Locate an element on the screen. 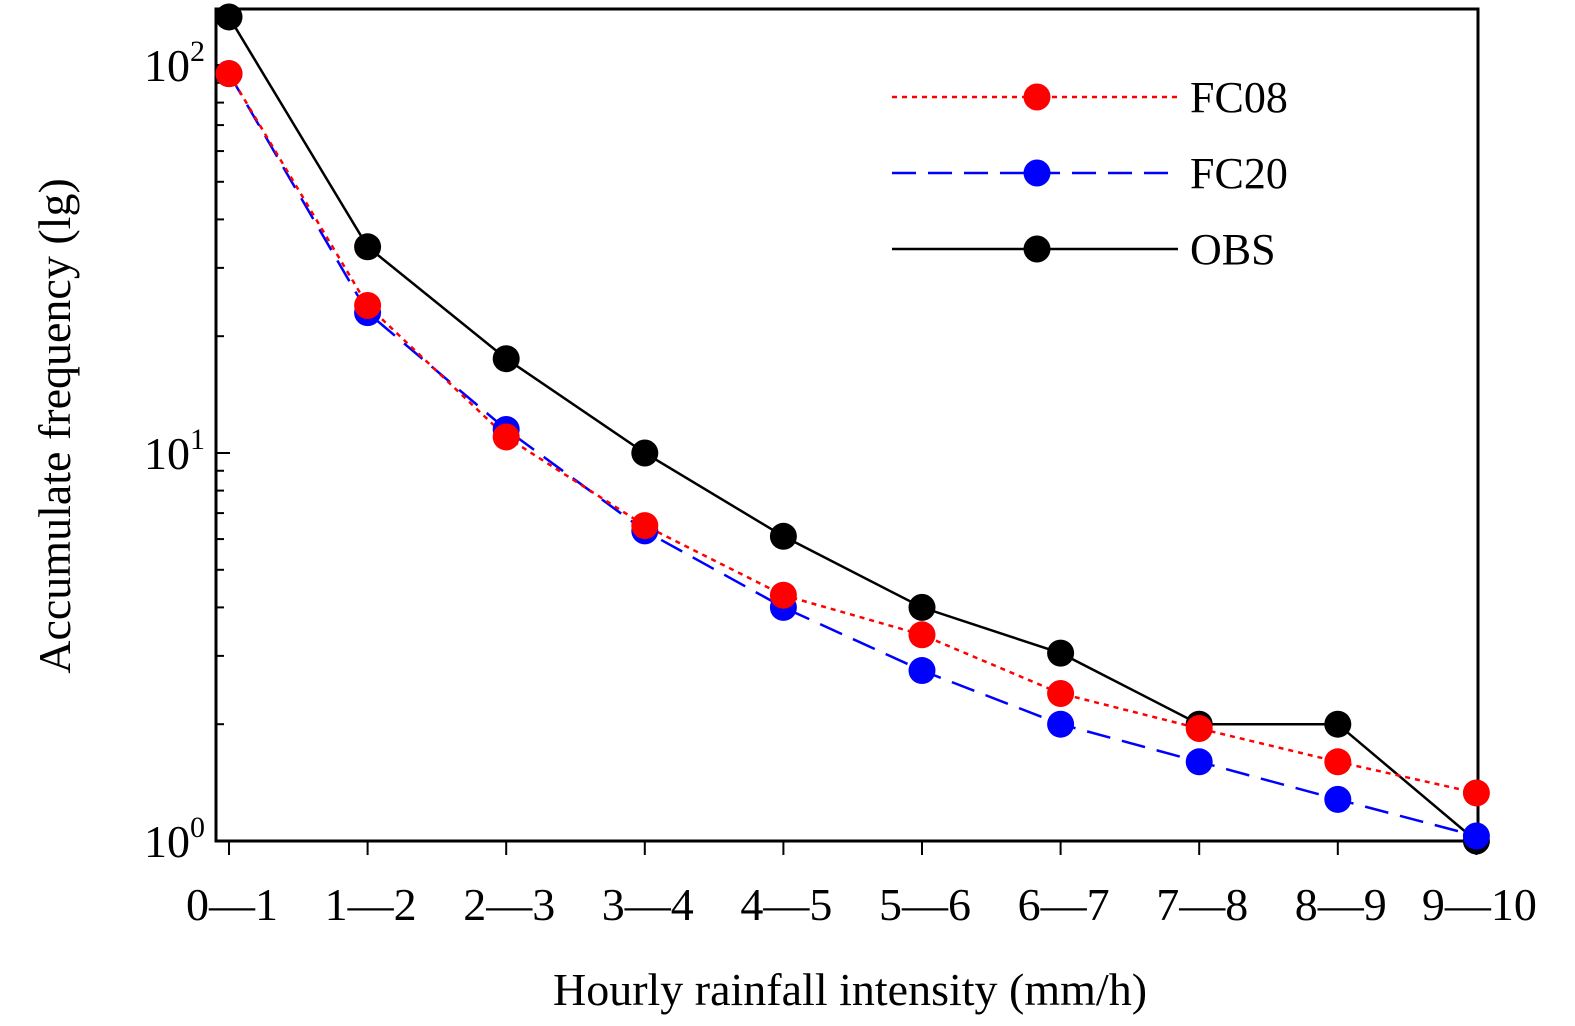  x-tick-label: 0—1 is located at coordinates (232, 904).